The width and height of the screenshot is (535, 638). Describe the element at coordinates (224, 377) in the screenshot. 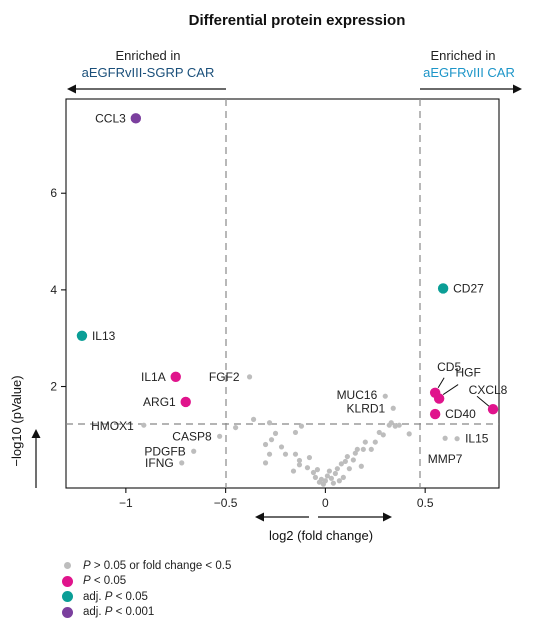

I see `point-label: FGF2` at that location.